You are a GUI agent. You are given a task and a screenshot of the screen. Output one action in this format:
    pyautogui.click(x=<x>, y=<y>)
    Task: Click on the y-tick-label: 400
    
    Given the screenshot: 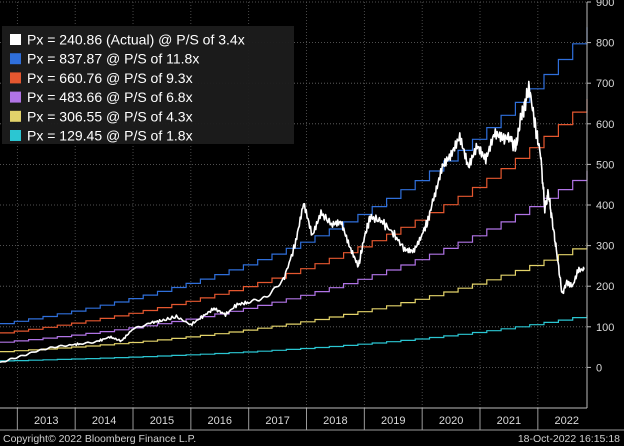 What is the action you would take?
    pyautogui.click(x=605, y=206)
    